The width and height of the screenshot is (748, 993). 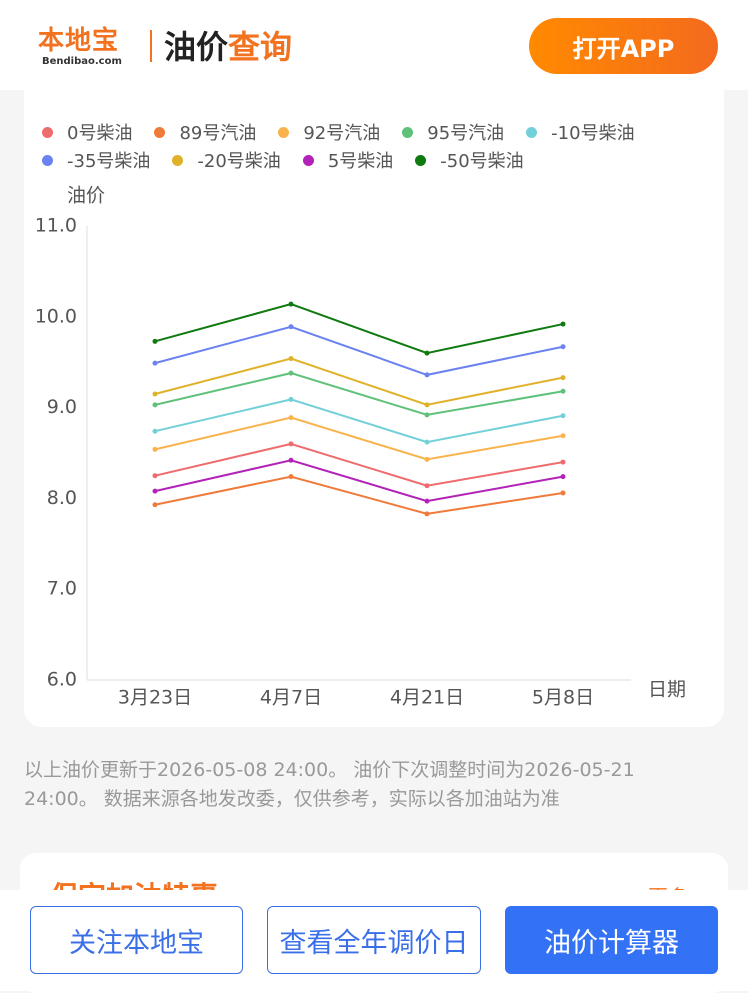 What do you see at coordinates (374, 45) in the screenshot?
I see `header: 本地宝 Bendibao.com 油价查询 打开APP` at bounding box center [374, 45].